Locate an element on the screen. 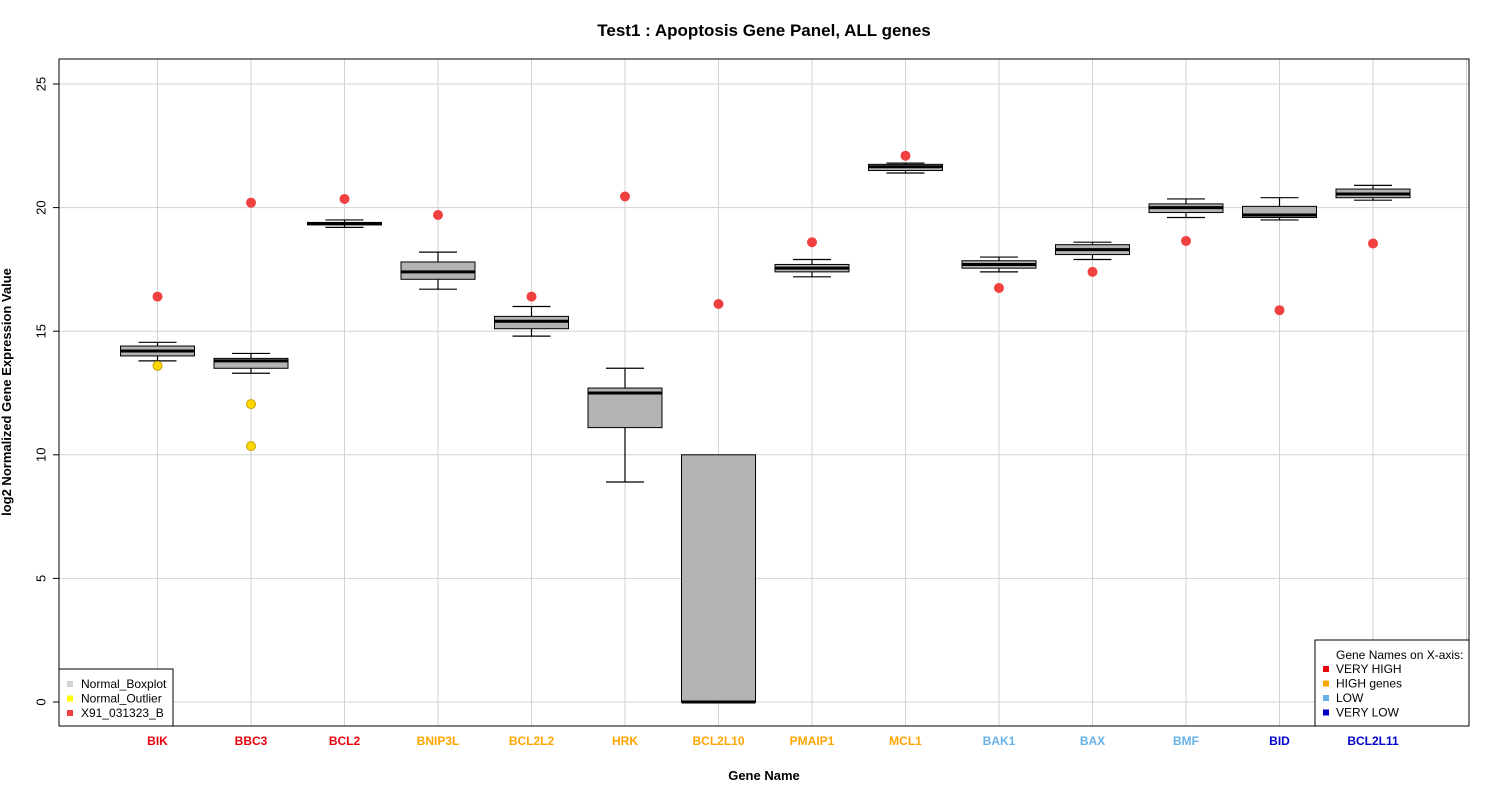  x-tick-label: BNIP3L is located at coordinates (438, 741).